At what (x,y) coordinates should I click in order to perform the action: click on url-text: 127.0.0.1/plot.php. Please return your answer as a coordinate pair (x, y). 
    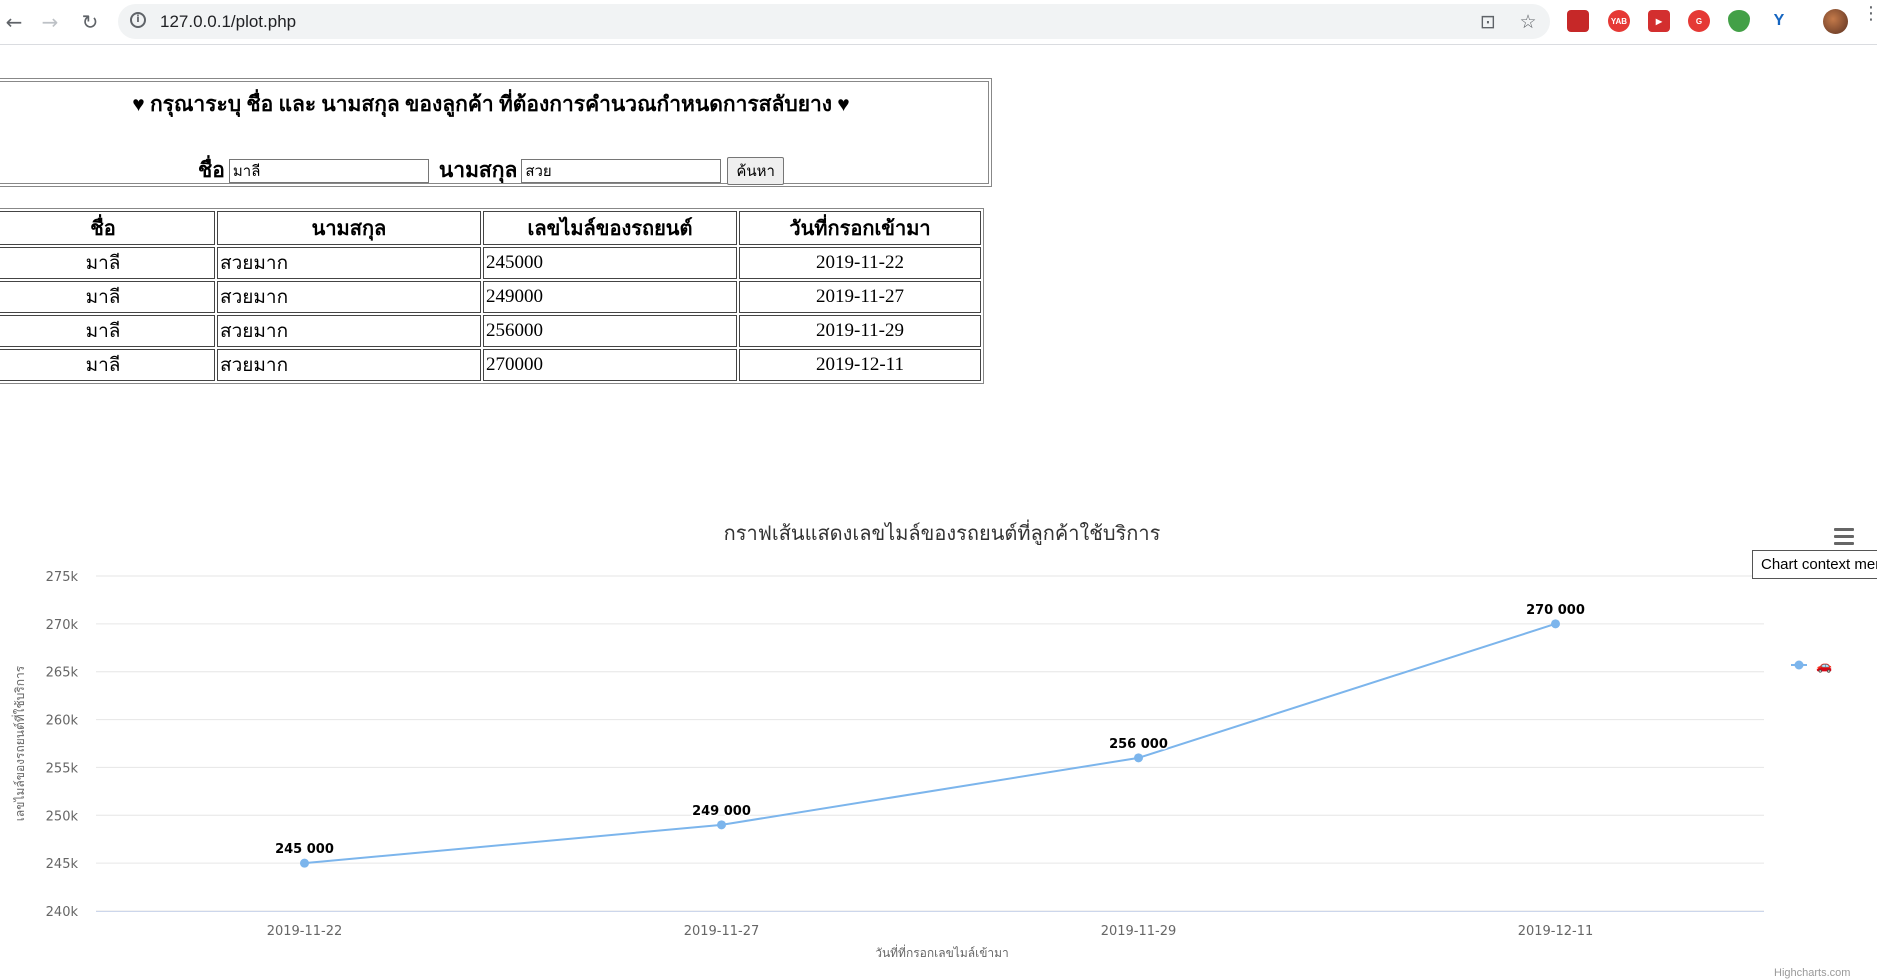
    Looking at the image, I should click on (228, 21).